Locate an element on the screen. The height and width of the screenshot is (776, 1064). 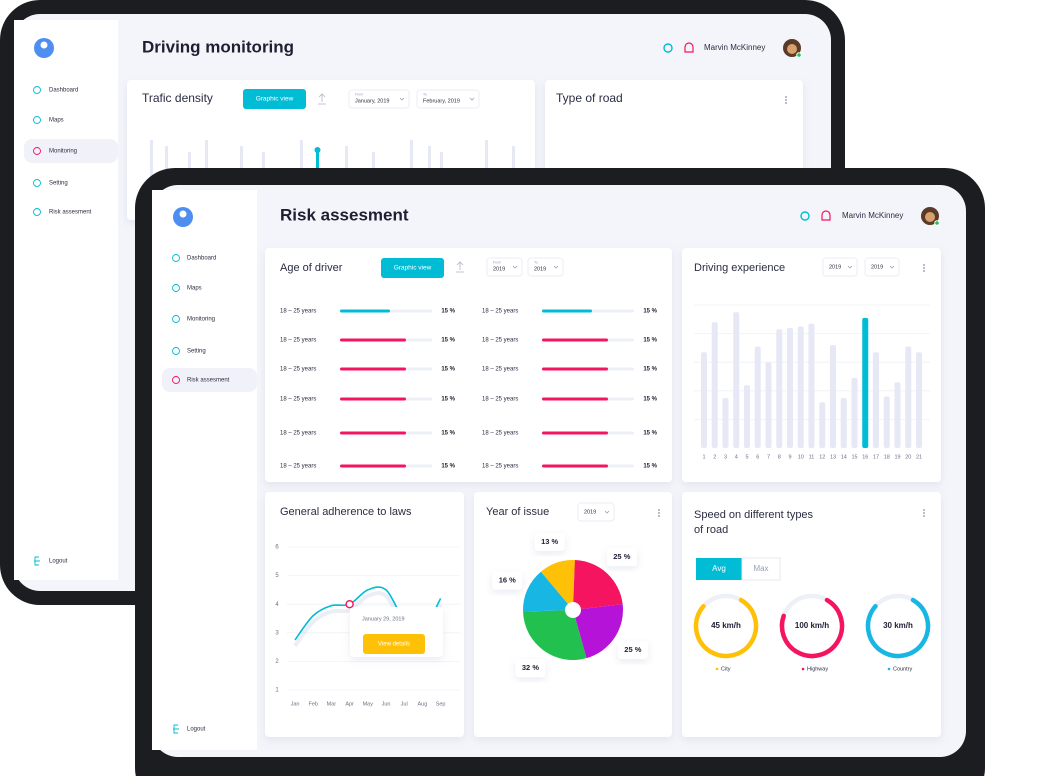
tooltip-date: January 29, 2019 is located at coordinates (383, 619).